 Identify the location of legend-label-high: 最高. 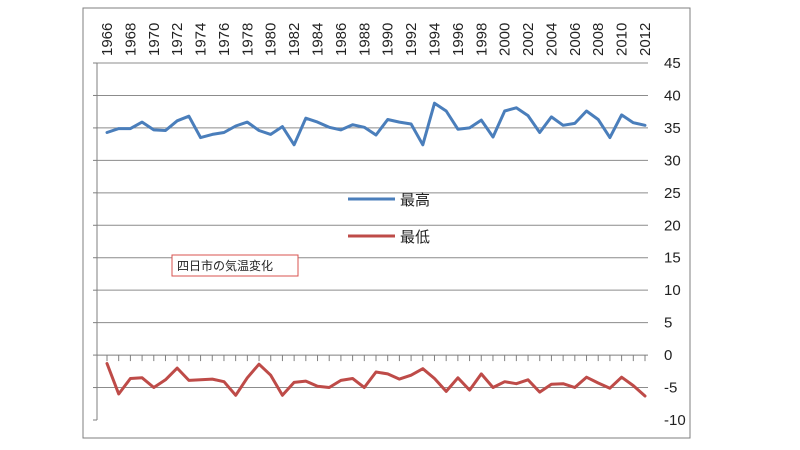
(415, 200).